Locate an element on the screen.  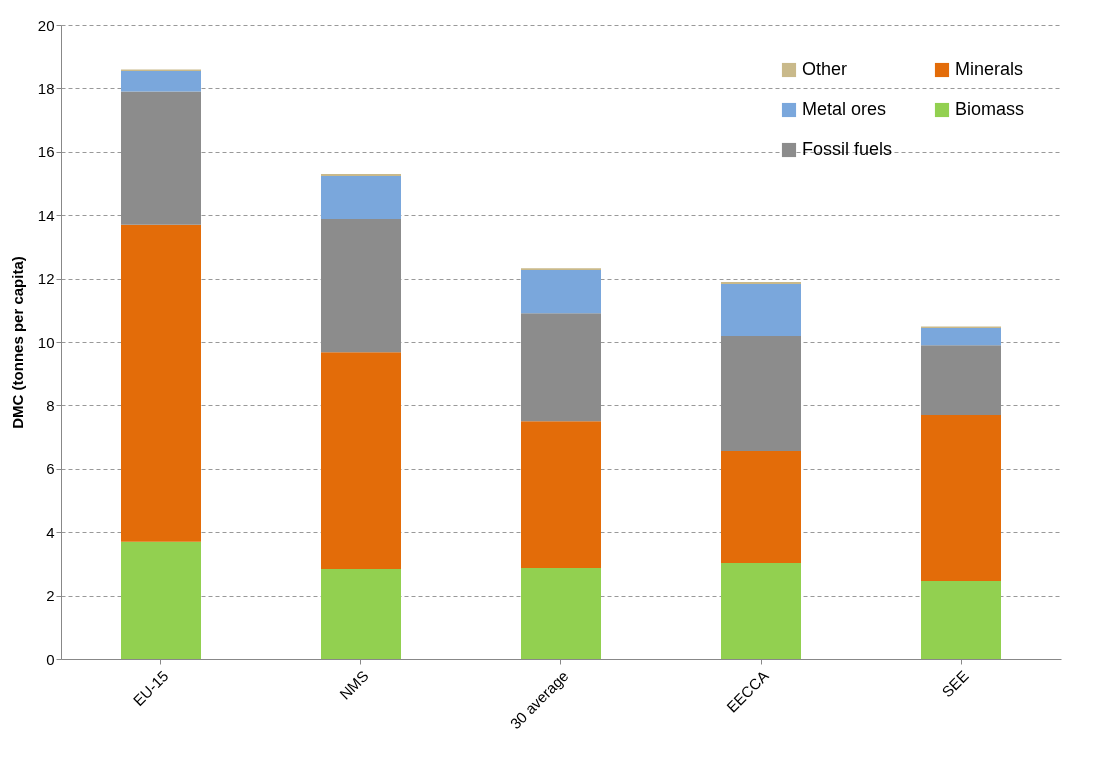
y-tick-label: 12 is located at coordinates (46, 279).